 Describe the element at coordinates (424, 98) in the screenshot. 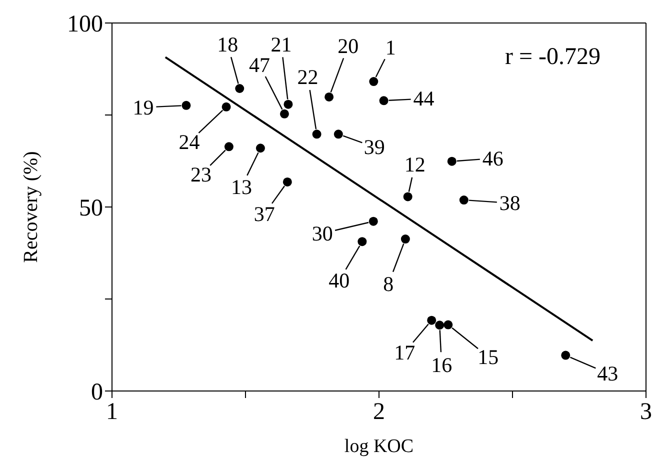

I see `annotation: 44` at that location.